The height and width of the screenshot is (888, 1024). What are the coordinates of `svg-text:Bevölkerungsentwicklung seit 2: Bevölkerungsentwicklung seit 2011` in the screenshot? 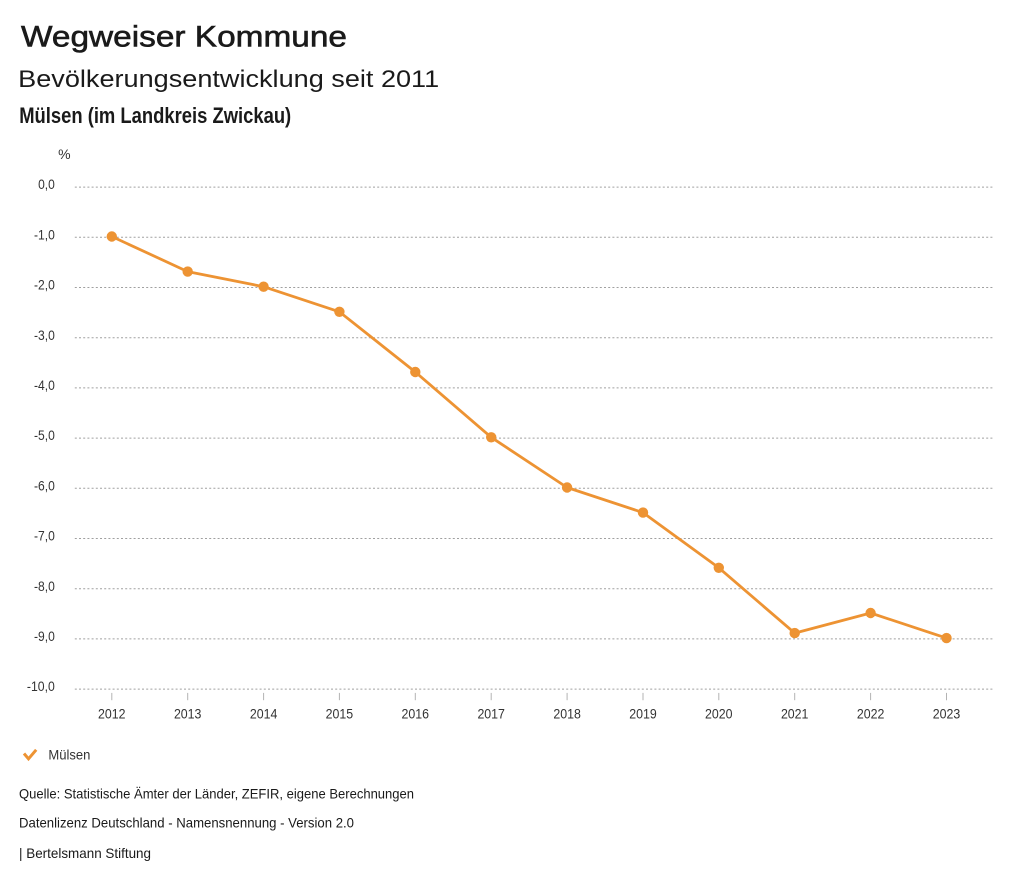 It's located at (228, 79).